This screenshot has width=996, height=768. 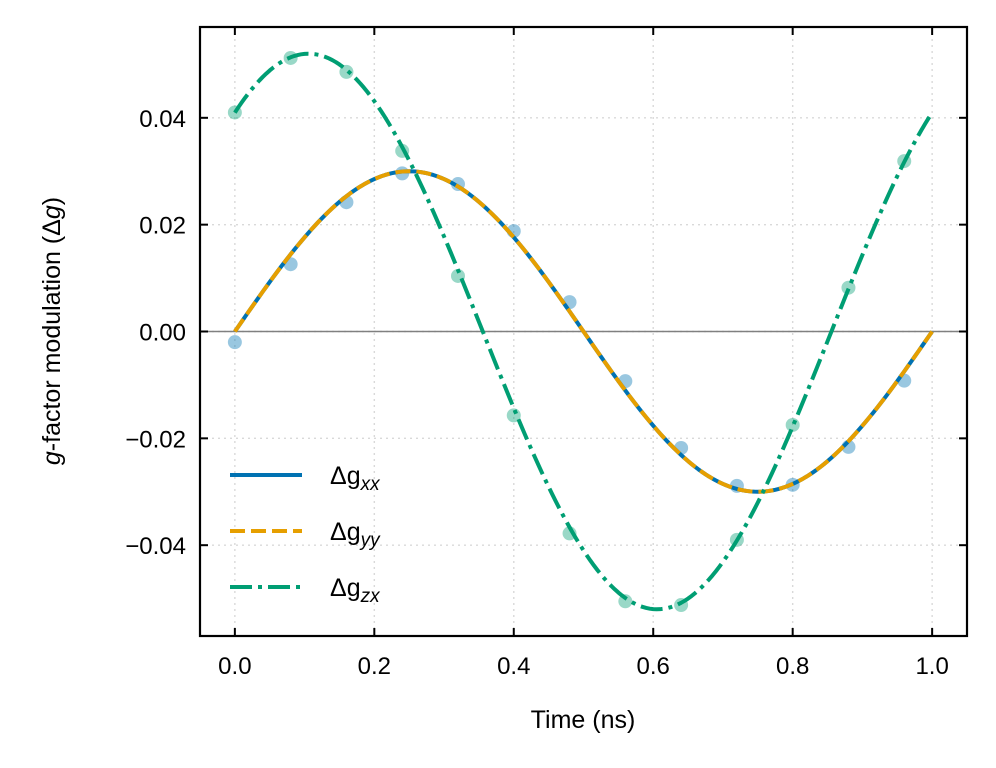 What do you see at coordinates (52, 335) in the screenshot?
I see `y-axis-label-text: -factor modulation (Δ` at bounding box center [52, 335].